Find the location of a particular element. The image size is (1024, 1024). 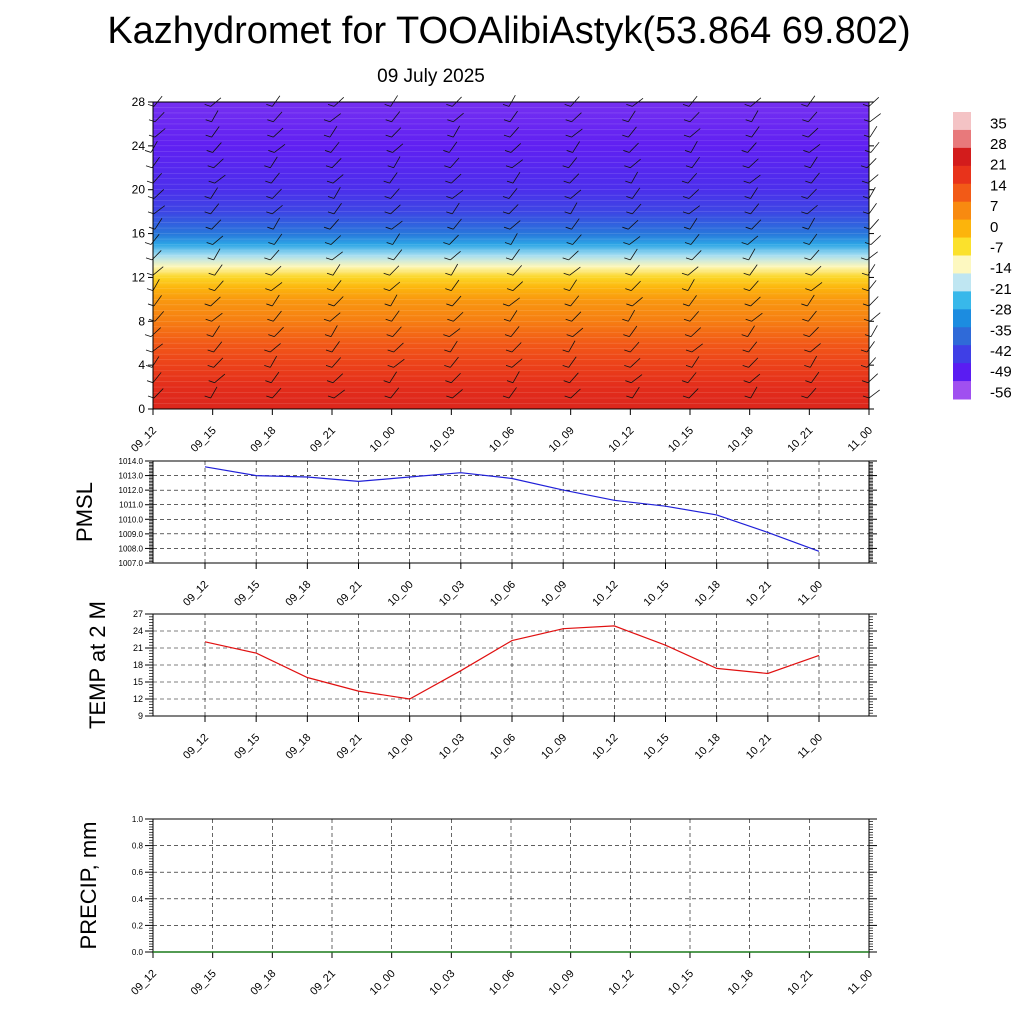

x-tick-label: 10_15 is located at coordinates (681, 440).